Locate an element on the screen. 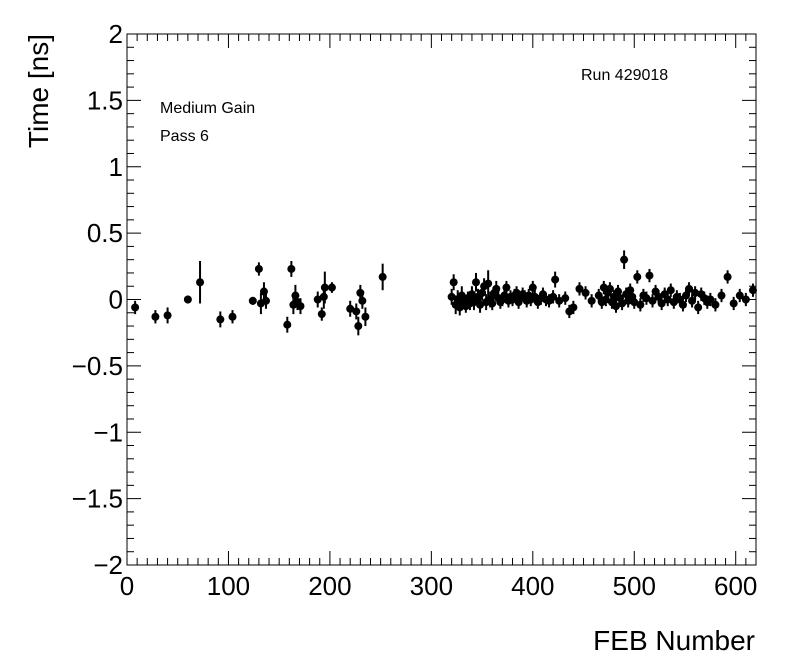 The width and height of the screenshot is (796, 672). y-axis-label: Time [ns] is located at coordinates (38, 91).